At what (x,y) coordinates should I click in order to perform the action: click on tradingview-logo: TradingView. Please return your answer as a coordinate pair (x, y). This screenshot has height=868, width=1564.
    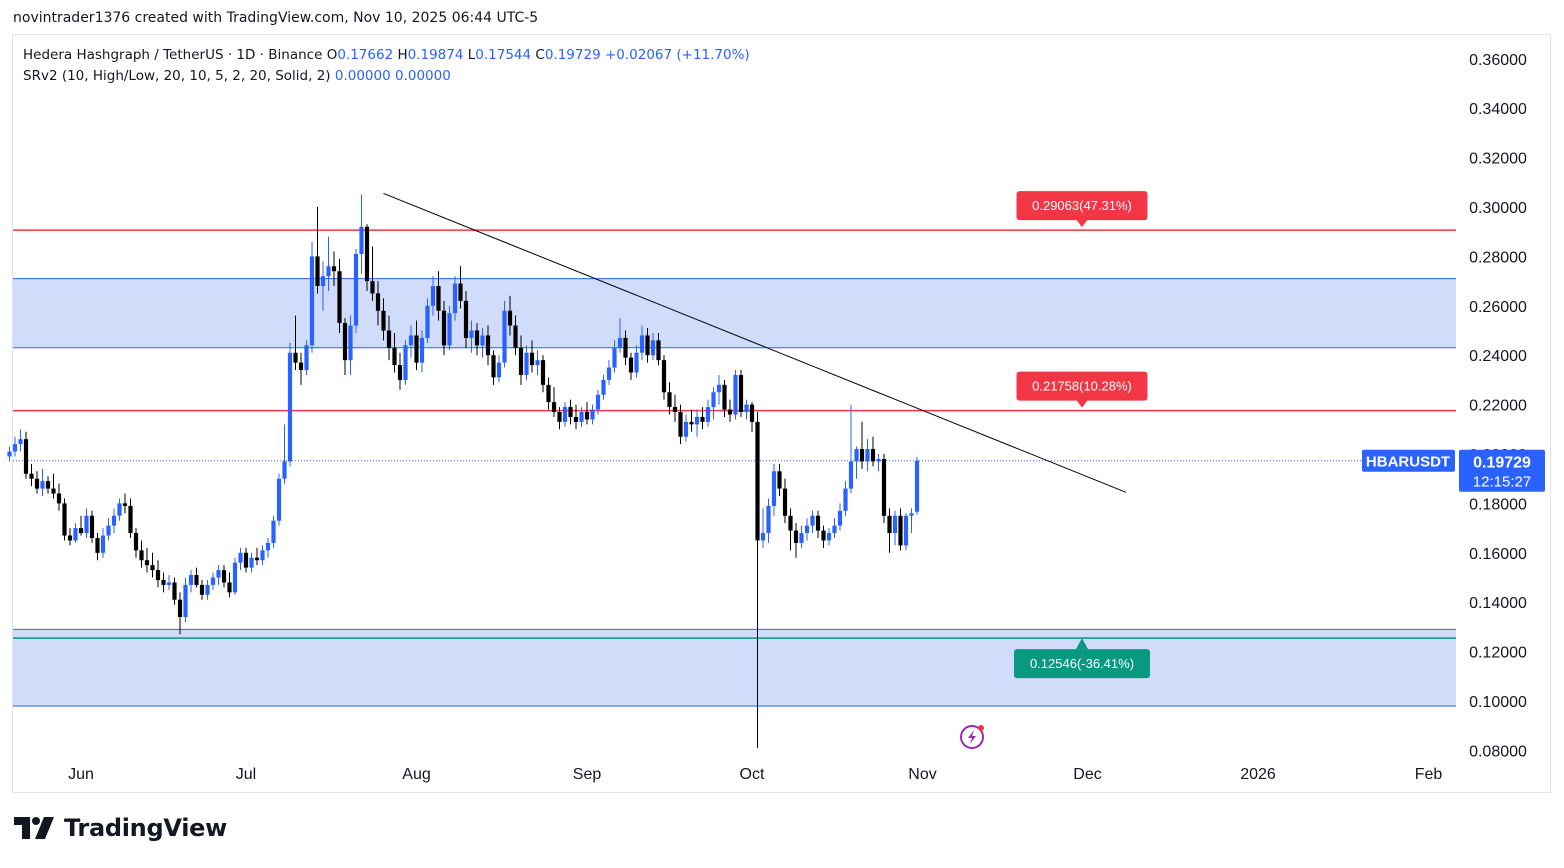
    Looking at the image, I should click on (120, 828).